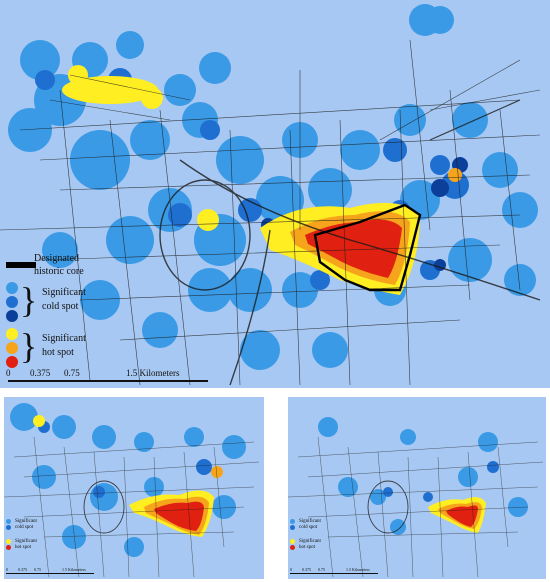 This screenshot has width=550, height=582. I want to click on small-map-right-canvas, so click(417, 488).